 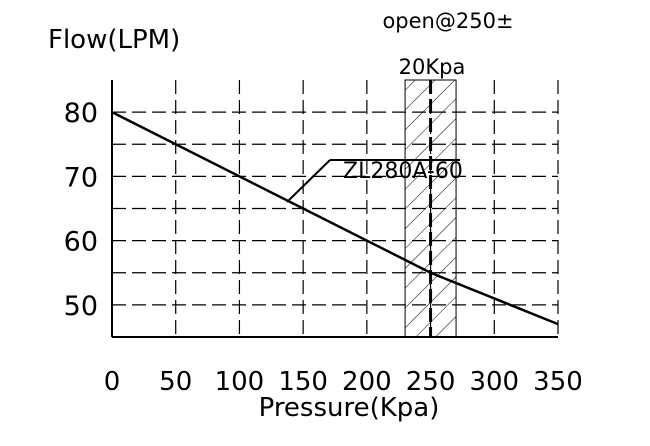 What do you see at coordinates (175, 382) in the screenshot?
I see `x-tick-label: 50` at bounding box center [175, 382].